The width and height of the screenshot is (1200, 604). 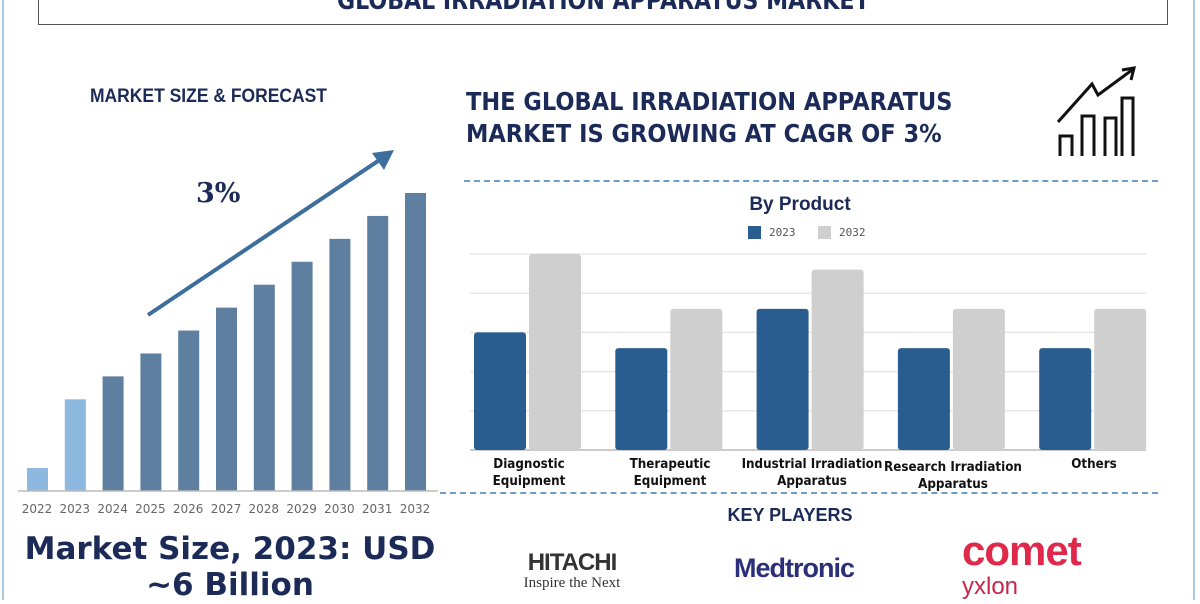 I want to click on divider-bottom, so click(x=799, y=493).